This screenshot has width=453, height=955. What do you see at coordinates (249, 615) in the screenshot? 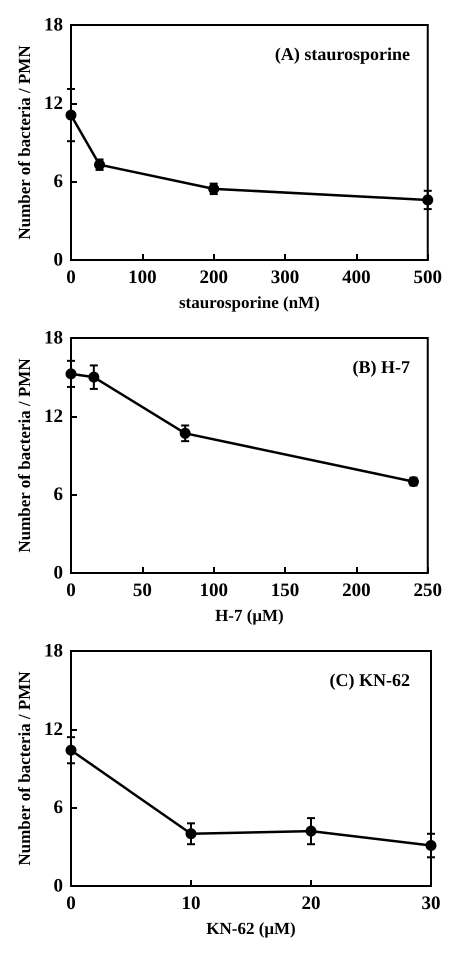
I see `x-axis-title: H-7 (μM)` at bounding box center [249, 615].